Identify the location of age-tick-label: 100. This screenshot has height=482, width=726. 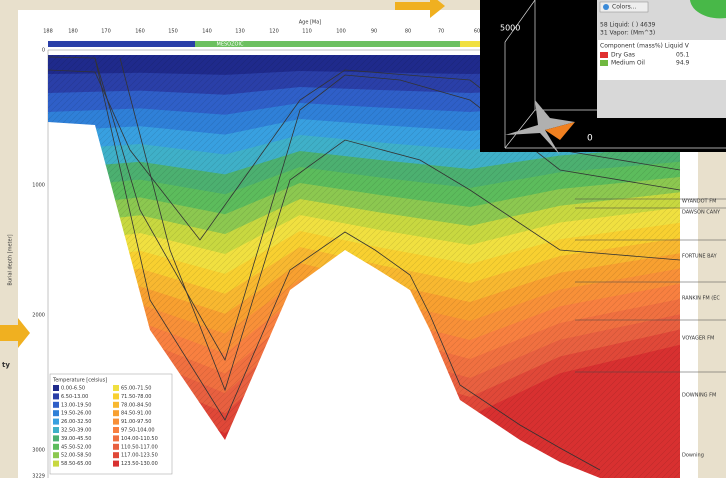
(341, 32).